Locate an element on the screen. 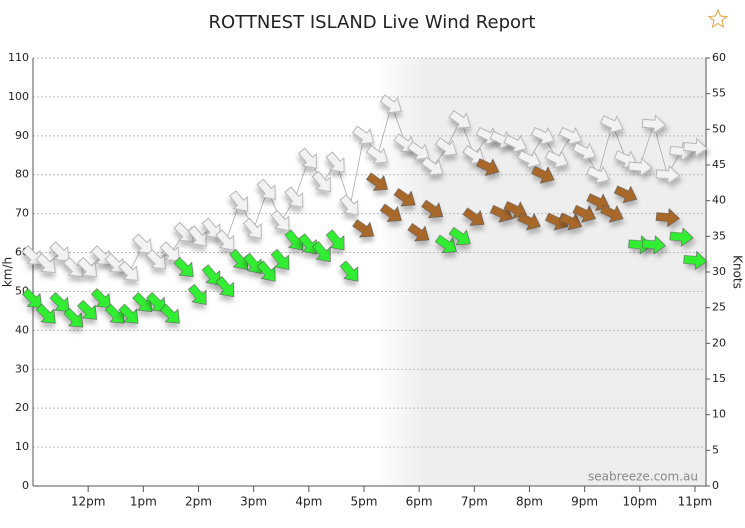  x-tick-label: 6pm is located at coordinates (419, 502).